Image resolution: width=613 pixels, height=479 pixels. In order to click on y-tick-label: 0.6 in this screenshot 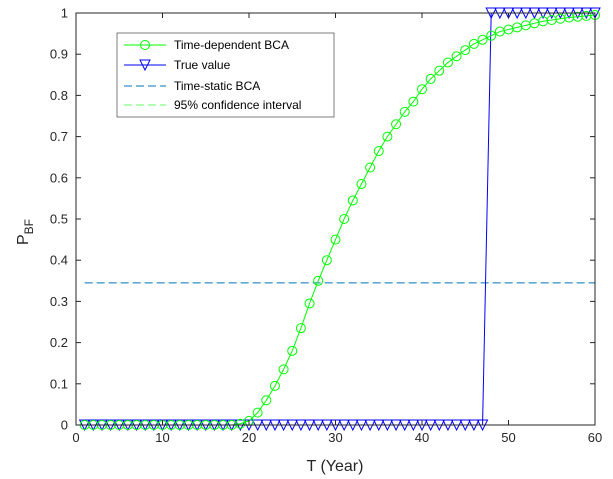, I will do `click(59, 177)`.